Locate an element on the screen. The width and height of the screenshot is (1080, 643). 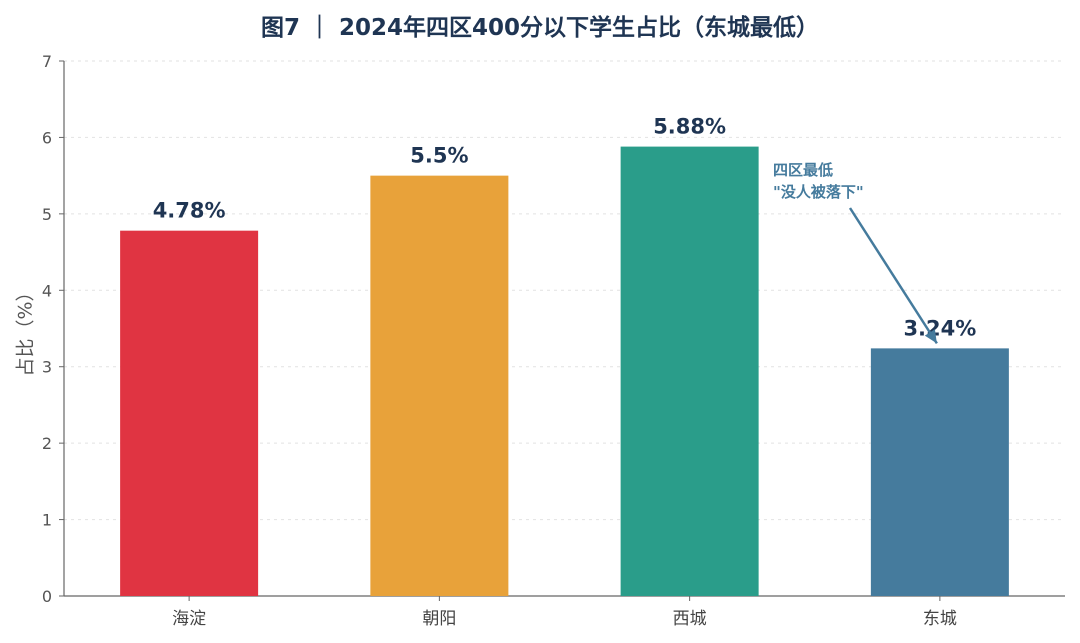
y-tick-label: 0 is located at coordinates (47, 596).